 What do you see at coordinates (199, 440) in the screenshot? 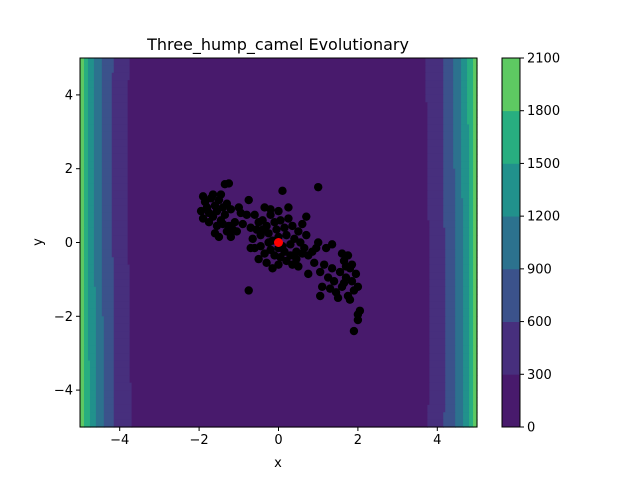
I see `x-tick-label: −2` at bounding box center [199, 440].